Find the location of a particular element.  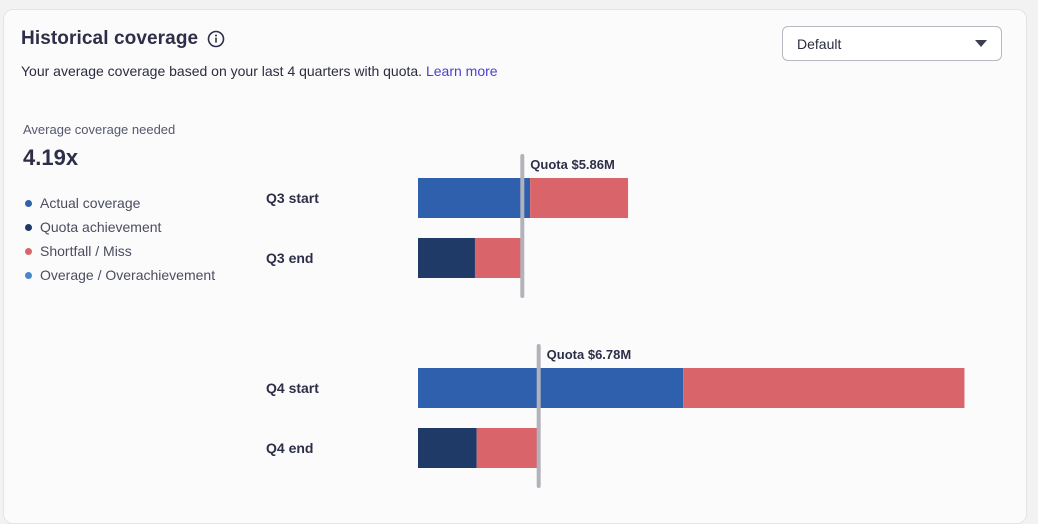

category-label-q4-start: Q4 start is located at coordinates (292, 388).